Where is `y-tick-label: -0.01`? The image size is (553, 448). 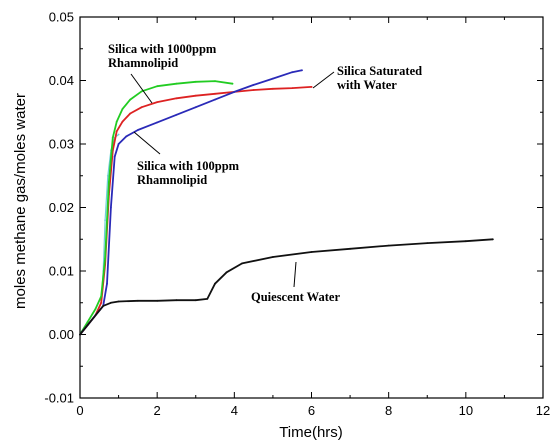 y-tick-label: -0.01 is located at coordinates (59, 398).